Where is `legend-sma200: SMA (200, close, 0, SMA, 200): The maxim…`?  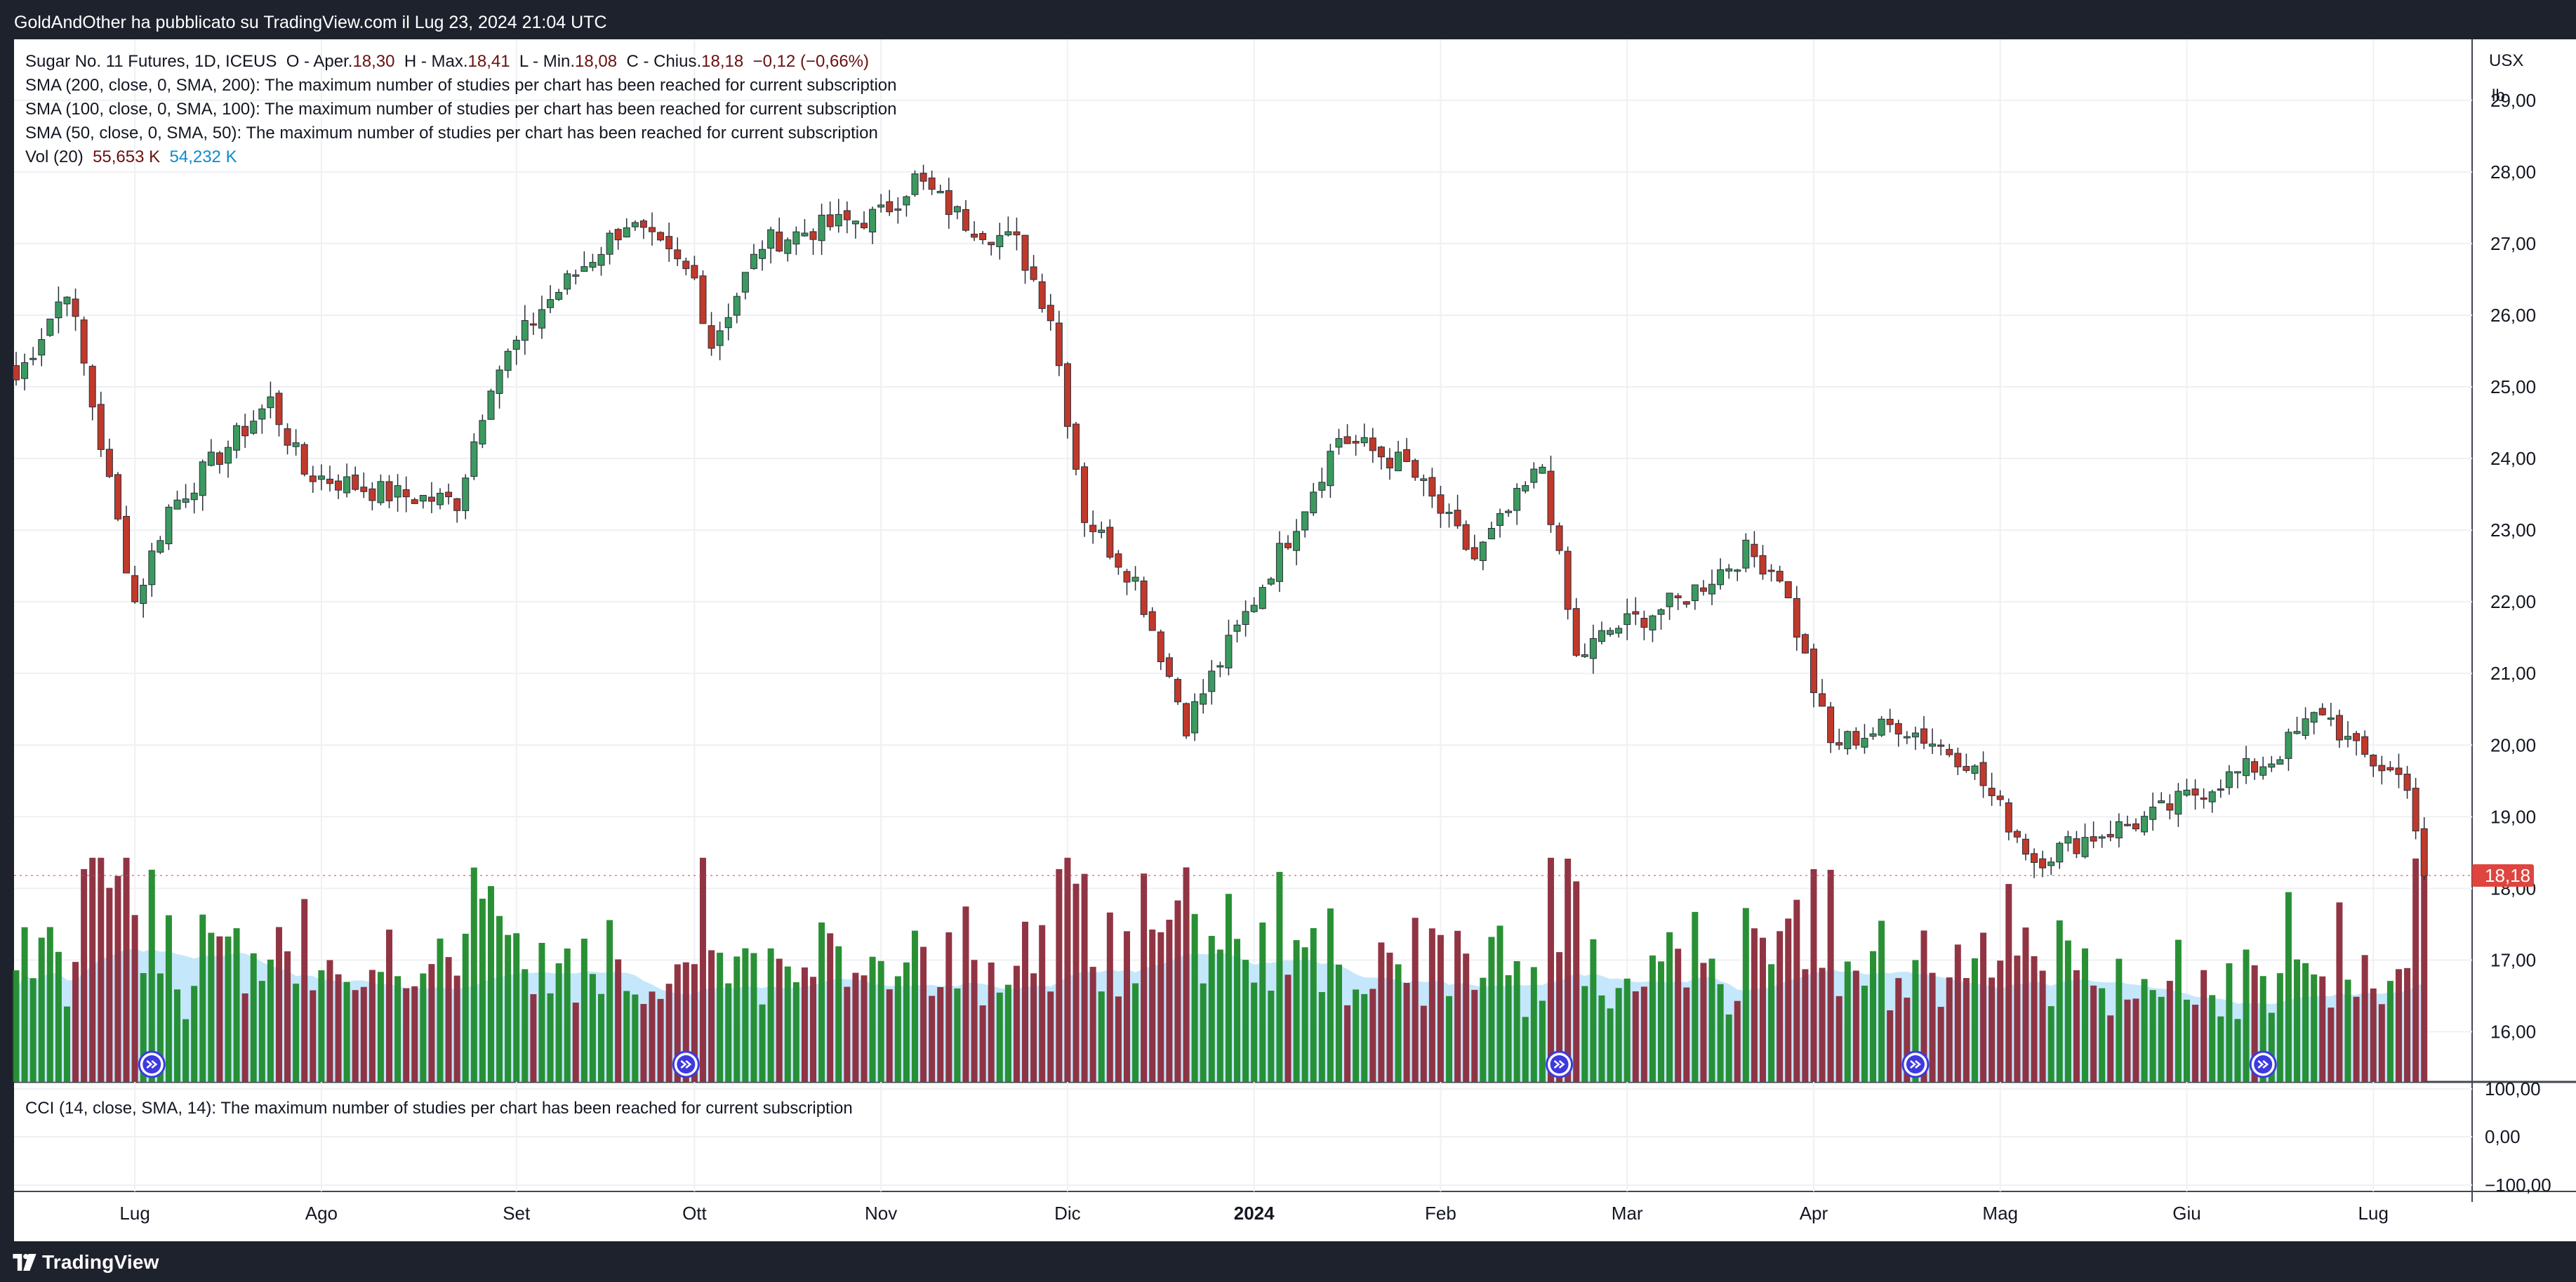 legend-sma200: SMA (200, close, 0, SMA, 200): The maxim… is located at coordinates (461, 85).